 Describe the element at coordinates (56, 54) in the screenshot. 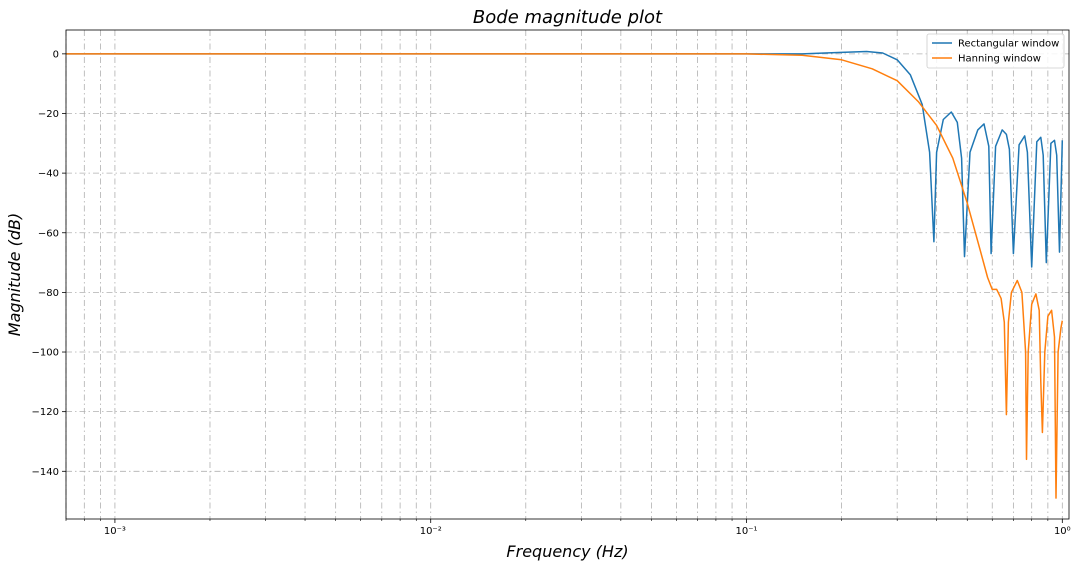

I see `y-tick-label: 0` at that location.